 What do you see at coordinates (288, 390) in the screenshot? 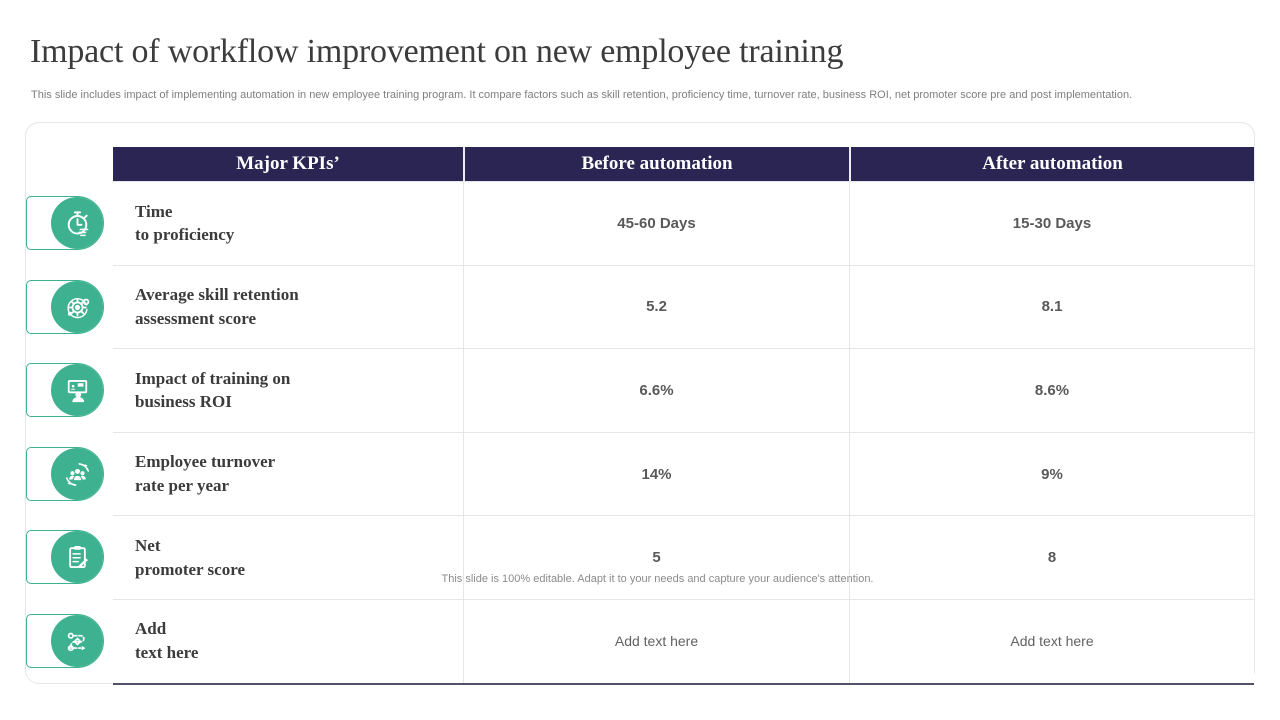
I see `row-label-business-roi: Impact of training on business ROI` at bounding box center [288, 390].